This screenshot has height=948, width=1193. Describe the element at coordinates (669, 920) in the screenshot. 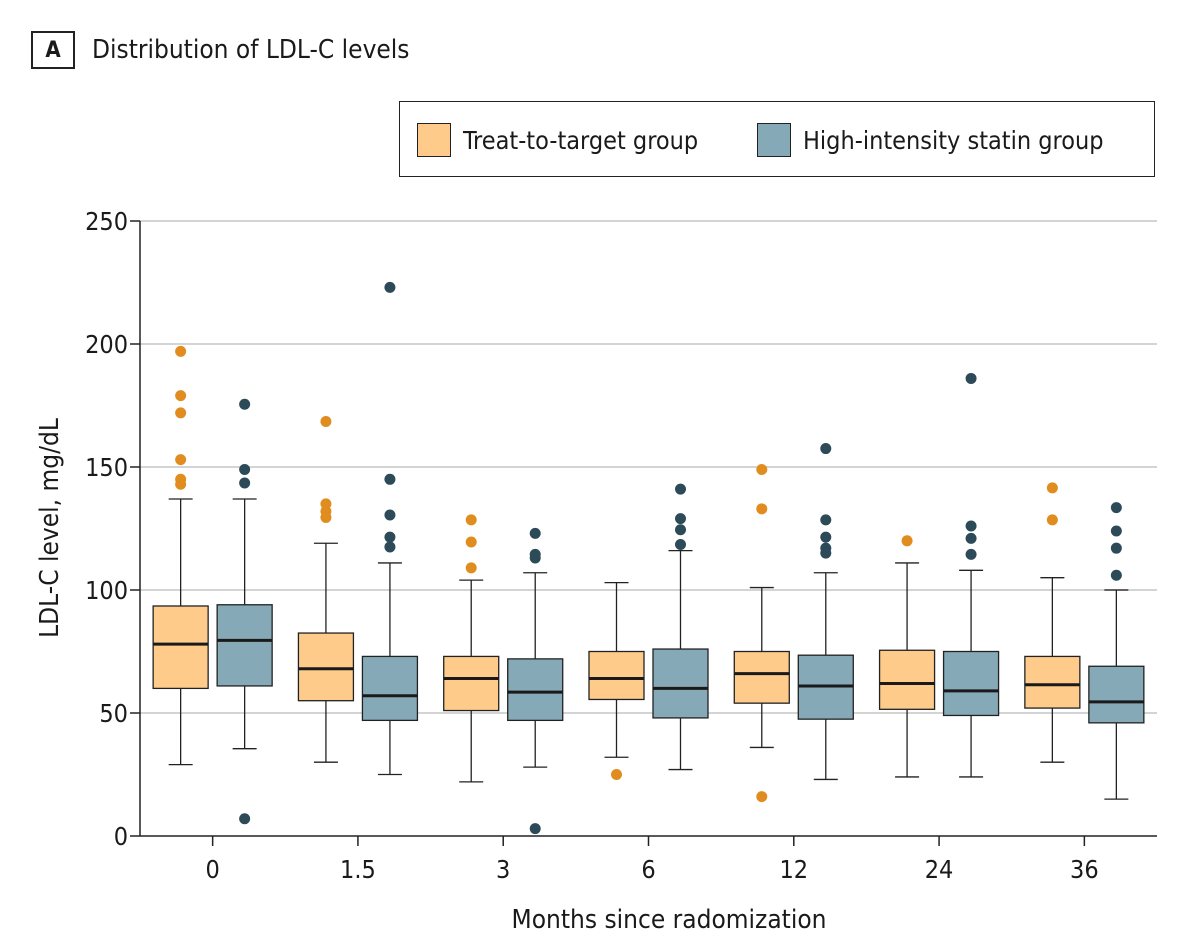

I see `x-axis-label: Months since radomization` at that location.